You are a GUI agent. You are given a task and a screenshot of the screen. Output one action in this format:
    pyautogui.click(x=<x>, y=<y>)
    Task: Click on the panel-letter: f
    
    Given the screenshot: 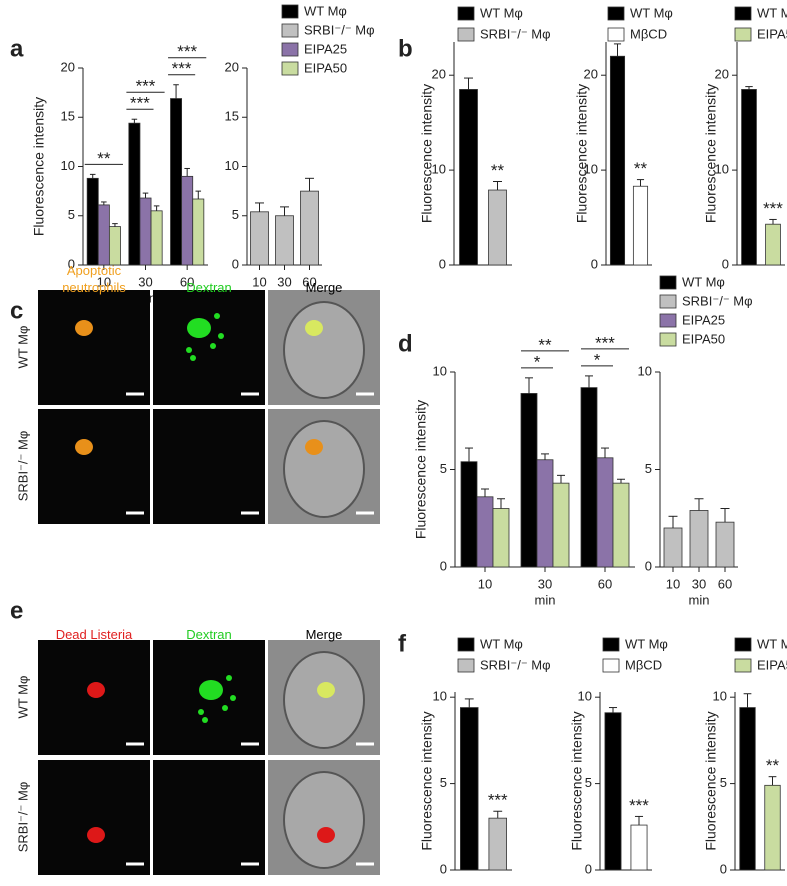 What is the action you would take?
    pyautogui.click(x=402, y=643)
    